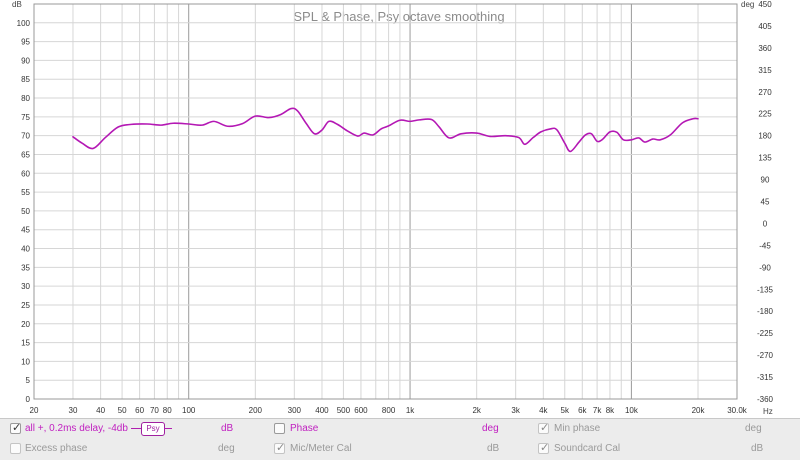 The image size is (800, 460). Describe the element at coordinates (610, 410) in the screenshot. I see `x-tick-label: 8k` at that location.